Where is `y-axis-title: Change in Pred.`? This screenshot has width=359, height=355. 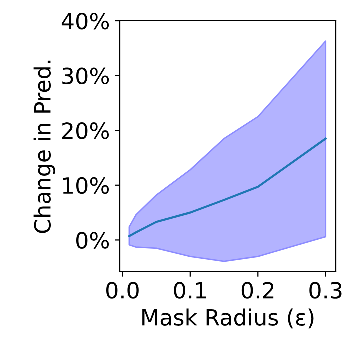 y-axis-title: Change in Pred. is located at coordinates (45, 147).